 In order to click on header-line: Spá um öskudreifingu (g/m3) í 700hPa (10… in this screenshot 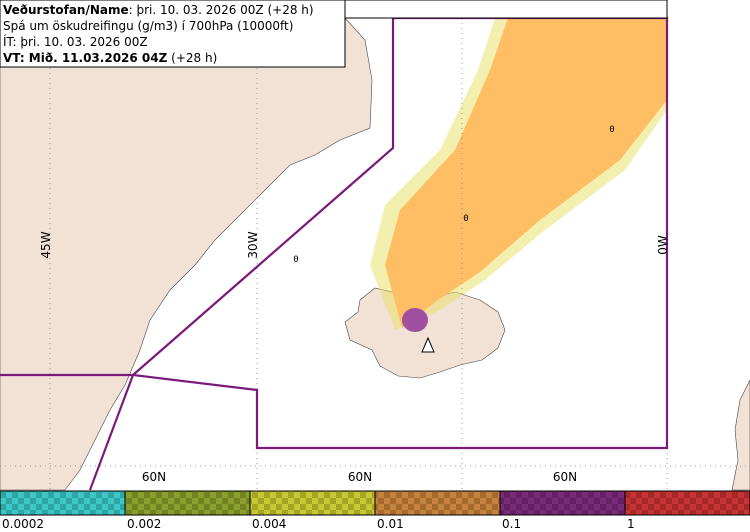, I will do `click(148, 26)`.